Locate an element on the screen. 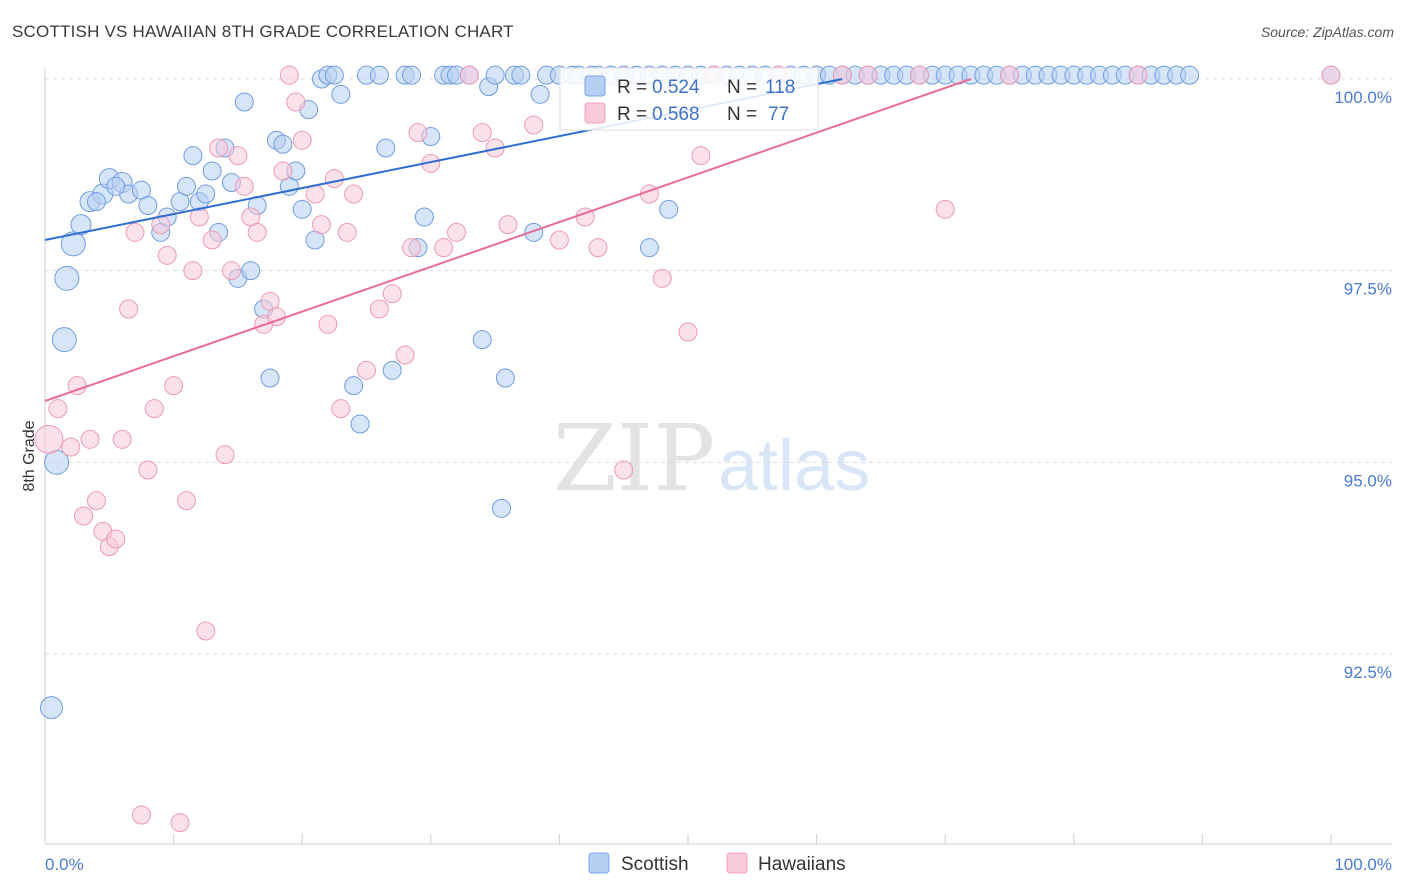 This screenshot has height=892, width=1406. legend-r-value-hawaiians: 0.568 is located at coordinates (676, 114).